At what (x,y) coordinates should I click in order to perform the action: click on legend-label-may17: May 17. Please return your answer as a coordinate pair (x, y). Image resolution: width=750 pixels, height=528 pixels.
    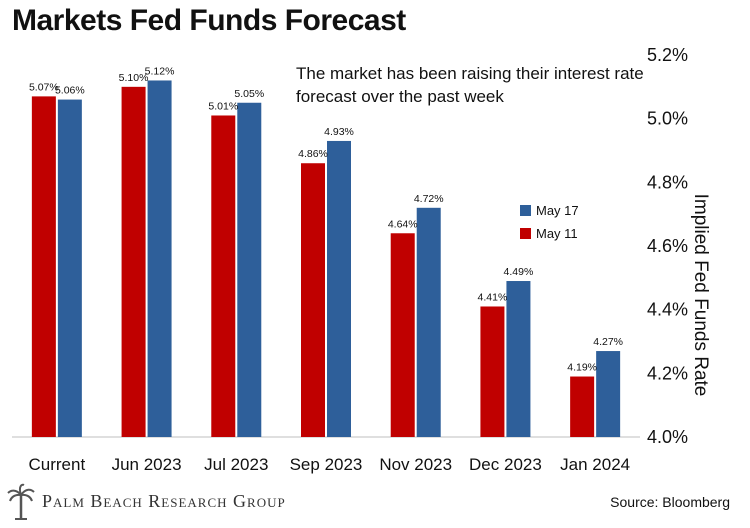
    Looking at the image, I should click on (557, 210).